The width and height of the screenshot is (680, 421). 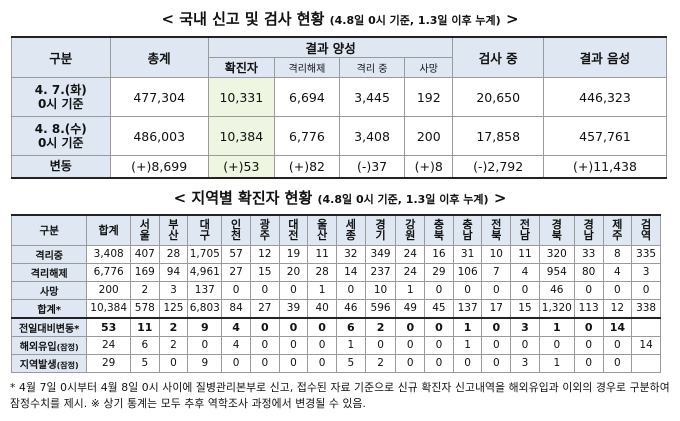 I want to click on cell-negative: 446,323, so click(x=605, y=97).